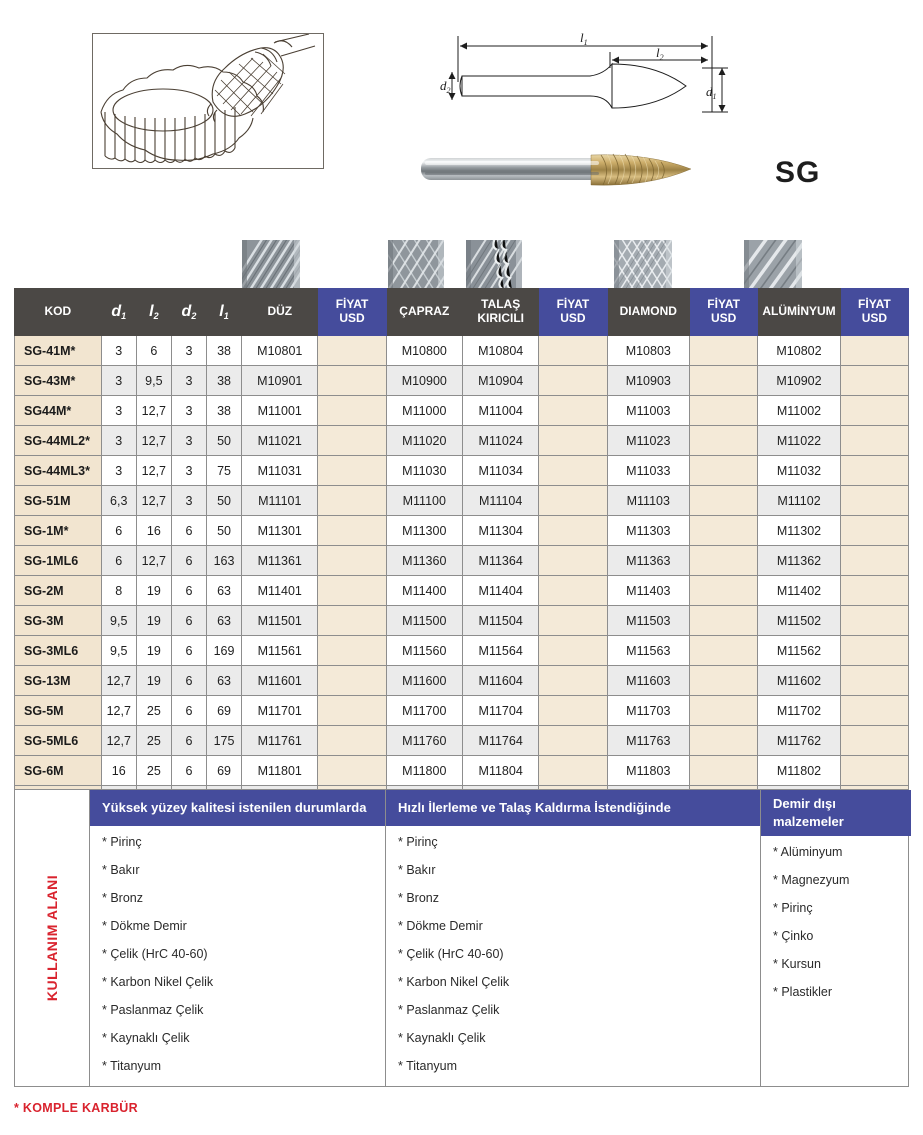  I want to click on cell-l1: 163, so click(224, 560).